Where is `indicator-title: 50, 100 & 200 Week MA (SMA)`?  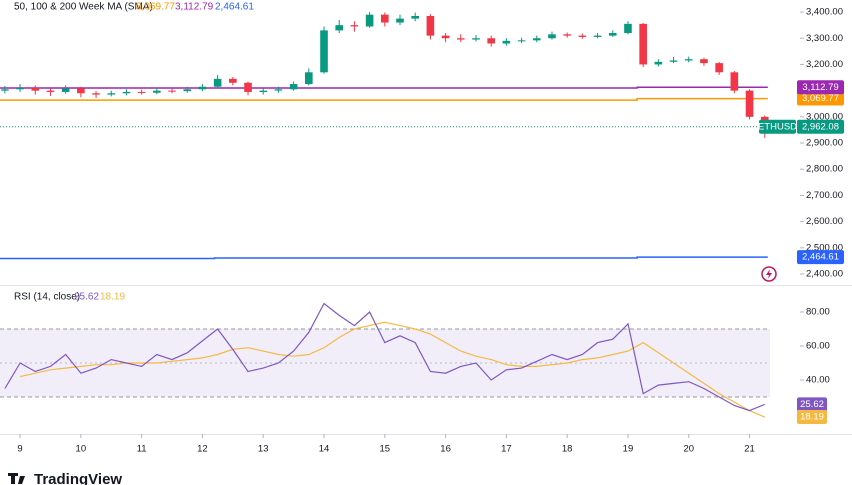 indicator-title: 50, 100 & 200 Week MA (SMA) is located at coordinates (83, 7).